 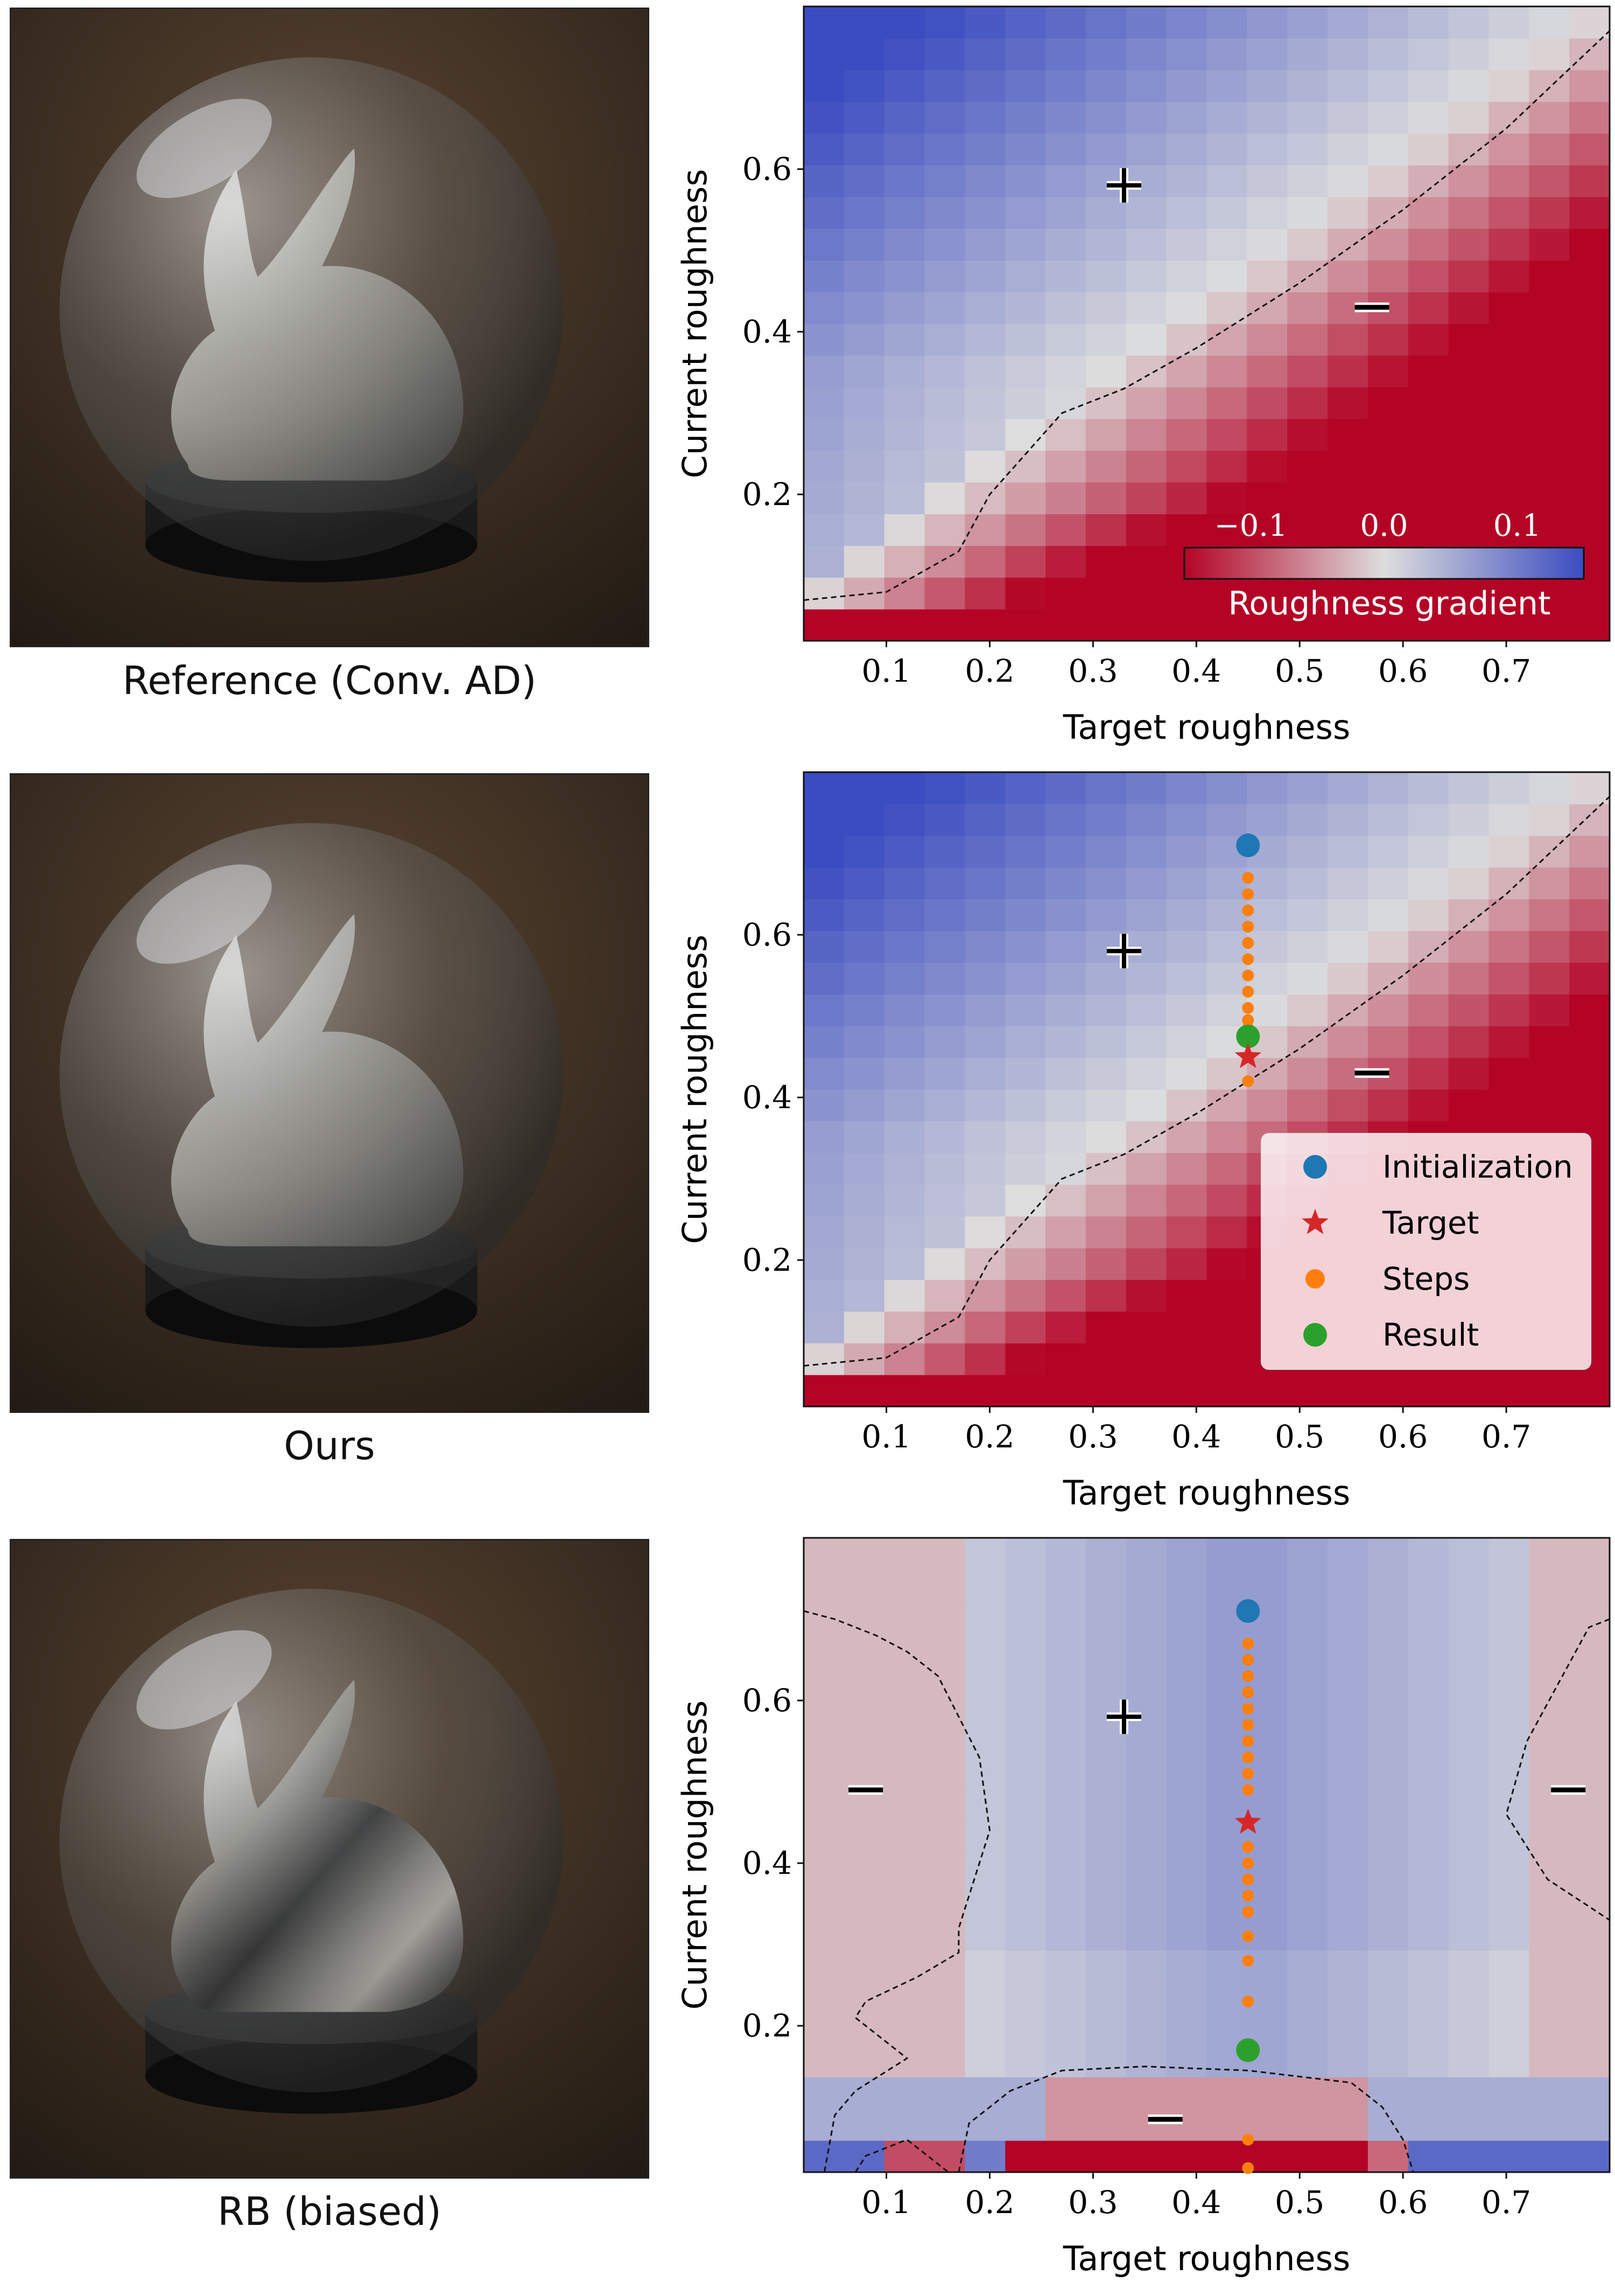 I want to click on x-tick-label: 0.6, so click(x=1403, y=2202).